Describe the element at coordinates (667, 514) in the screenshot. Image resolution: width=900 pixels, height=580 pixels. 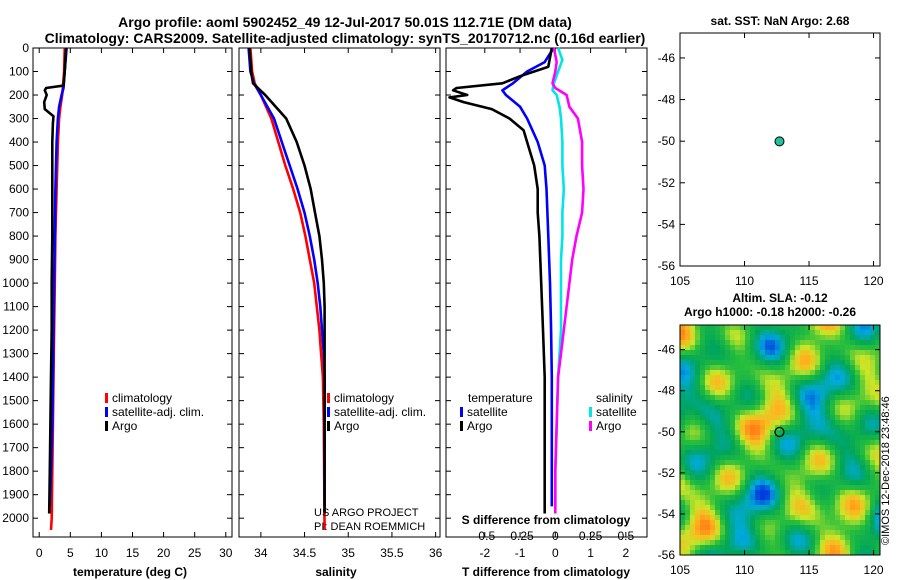
I see `y-tick-label: -54` at that location.